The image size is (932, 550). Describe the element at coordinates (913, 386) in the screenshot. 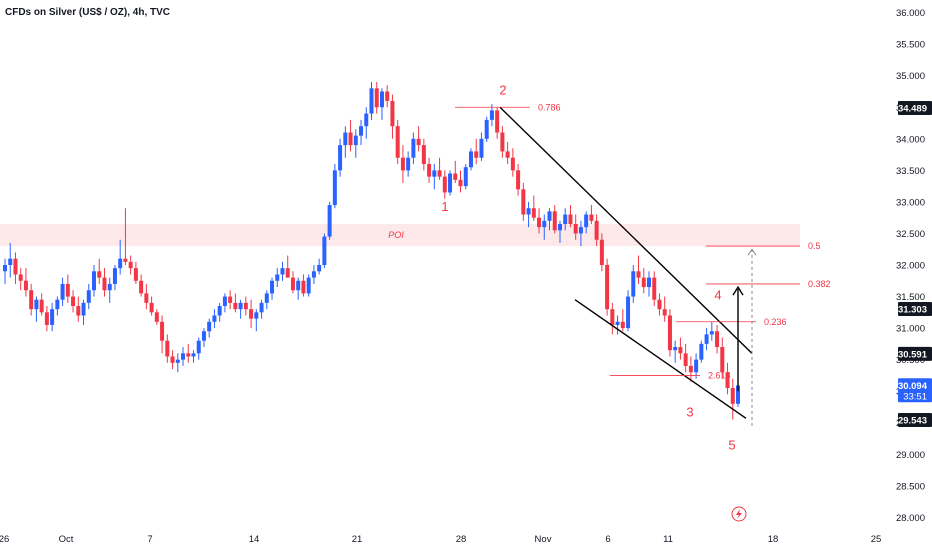

I see `price-badge-label: 30.094` at that location.